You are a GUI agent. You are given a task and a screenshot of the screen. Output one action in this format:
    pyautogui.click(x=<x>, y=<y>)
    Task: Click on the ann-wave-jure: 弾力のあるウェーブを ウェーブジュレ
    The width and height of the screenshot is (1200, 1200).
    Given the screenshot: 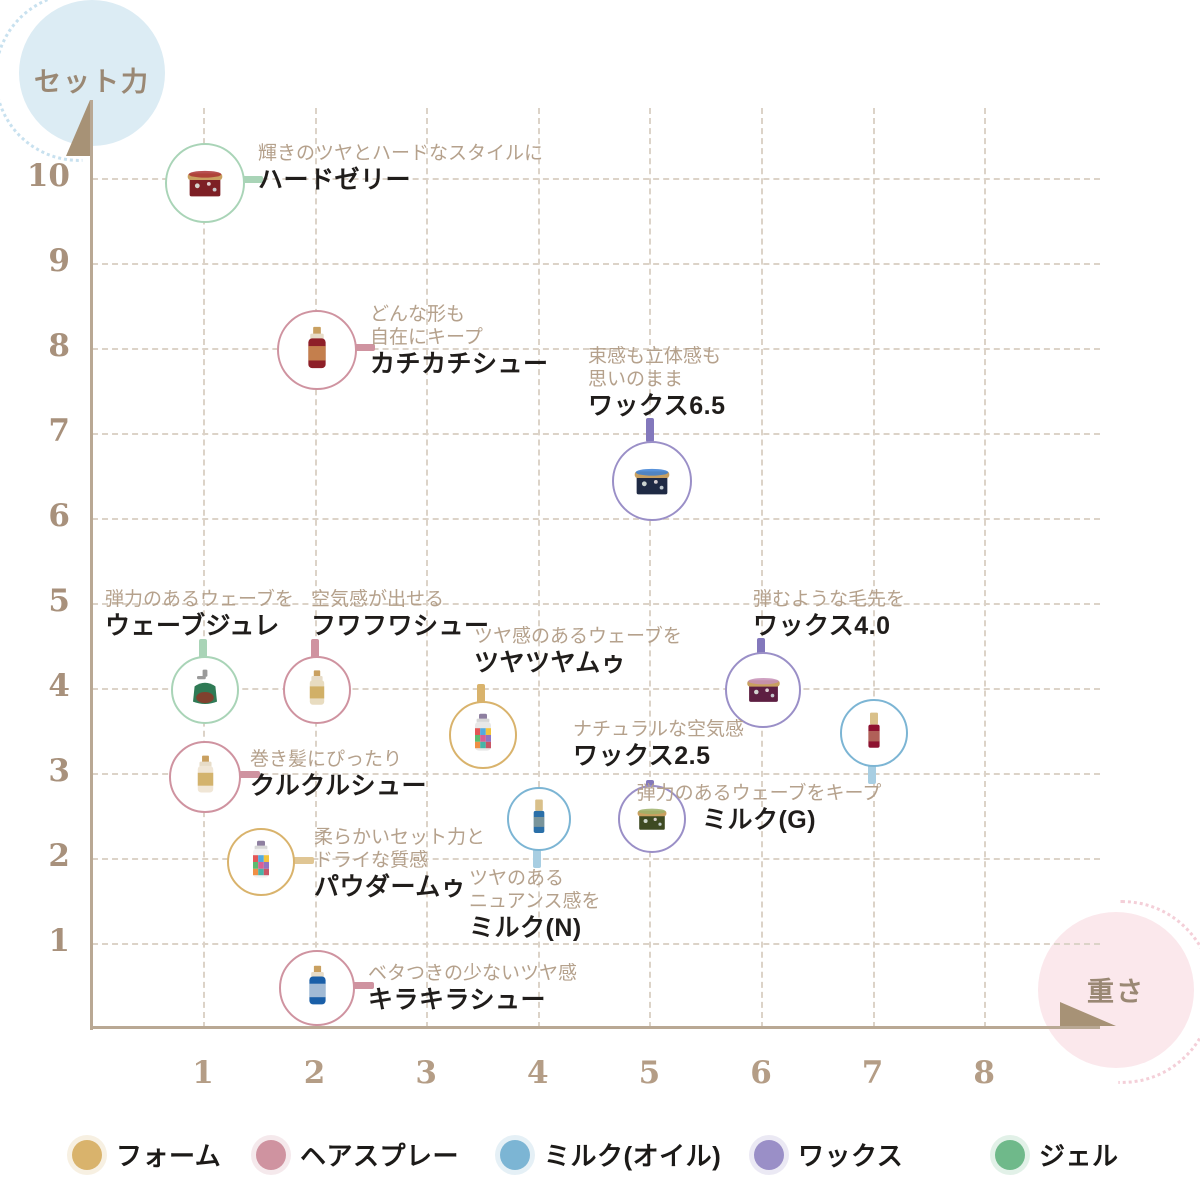 What is the action you would take?
    pyautogui.click(x=199, y=615)
    